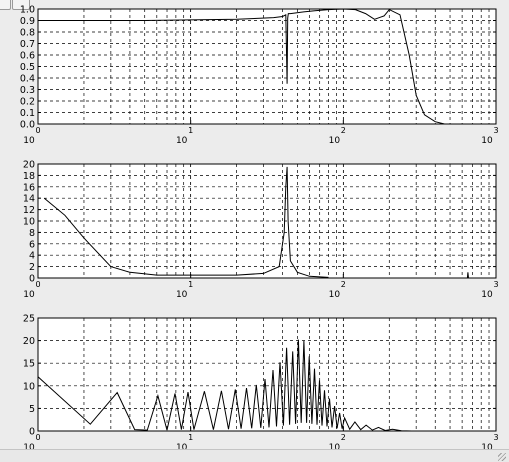 This screenshot has height=462, width=509. I want to click on y-tick-label: 4, so click(32, 256).